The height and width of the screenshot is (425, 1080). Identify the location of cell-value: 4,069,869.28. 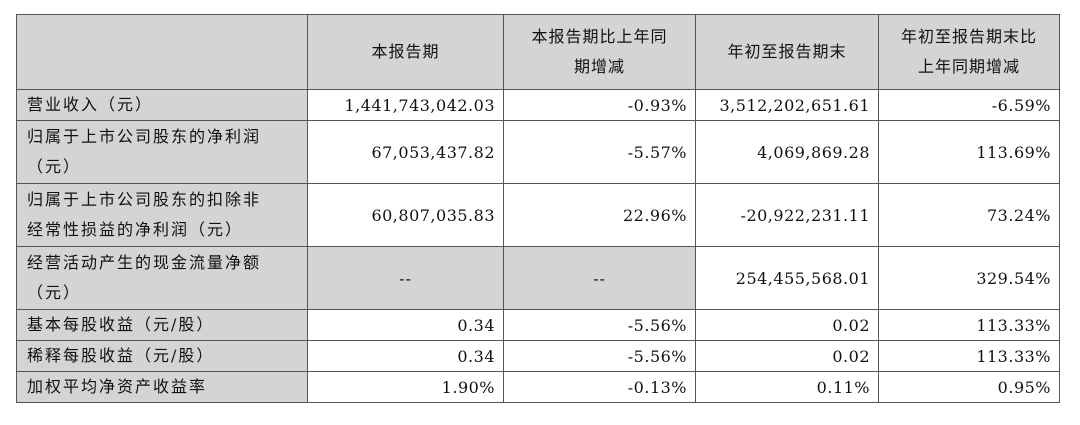
(787, 152).